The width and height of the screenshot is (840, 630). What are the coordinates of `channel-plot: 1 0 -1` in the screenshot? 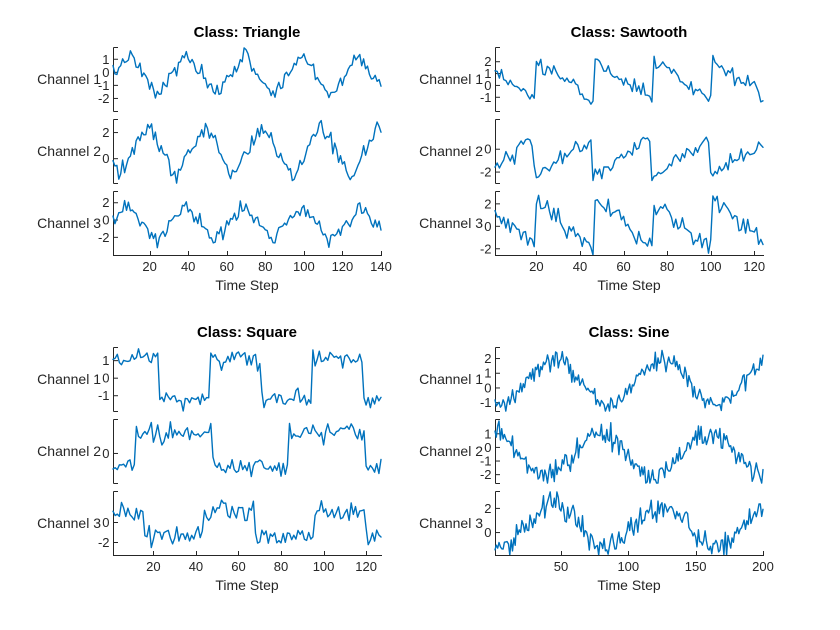 It's located at (240, 379).